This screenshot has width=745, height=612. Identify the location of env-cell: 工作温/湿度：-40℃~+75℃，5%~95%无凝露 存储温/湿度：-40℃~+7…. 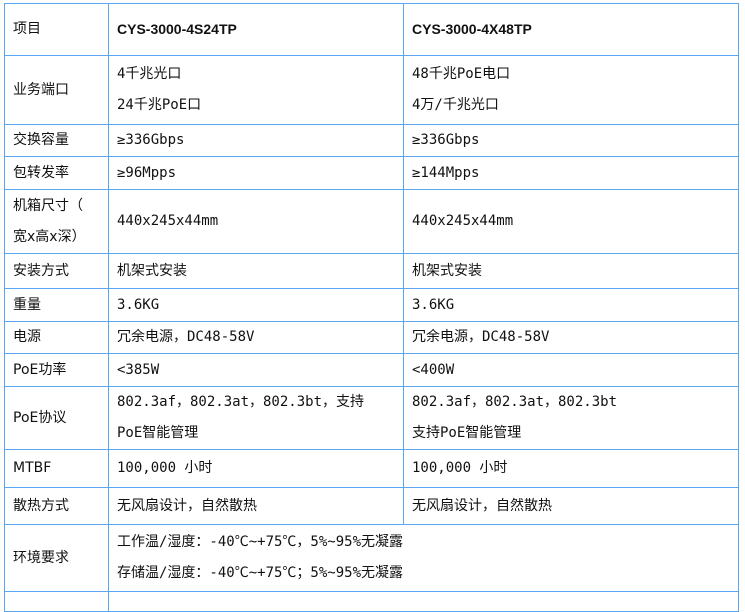
(423, 558).